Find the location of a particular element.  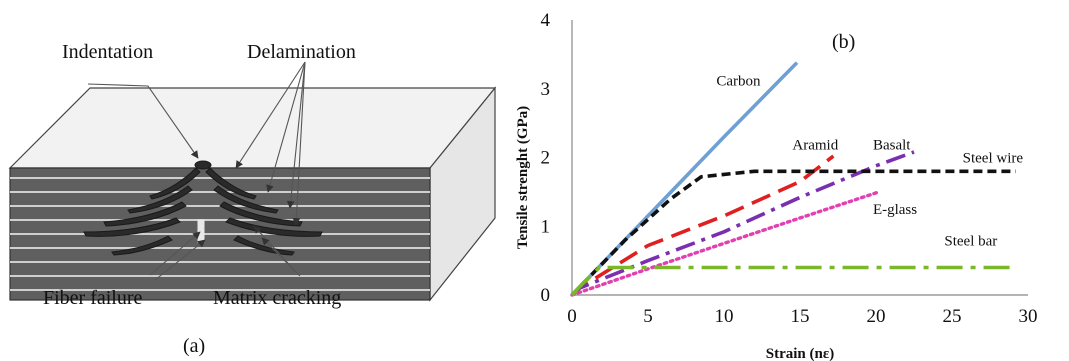

y-tick-label: 0 is located at coordinates (546, 295).